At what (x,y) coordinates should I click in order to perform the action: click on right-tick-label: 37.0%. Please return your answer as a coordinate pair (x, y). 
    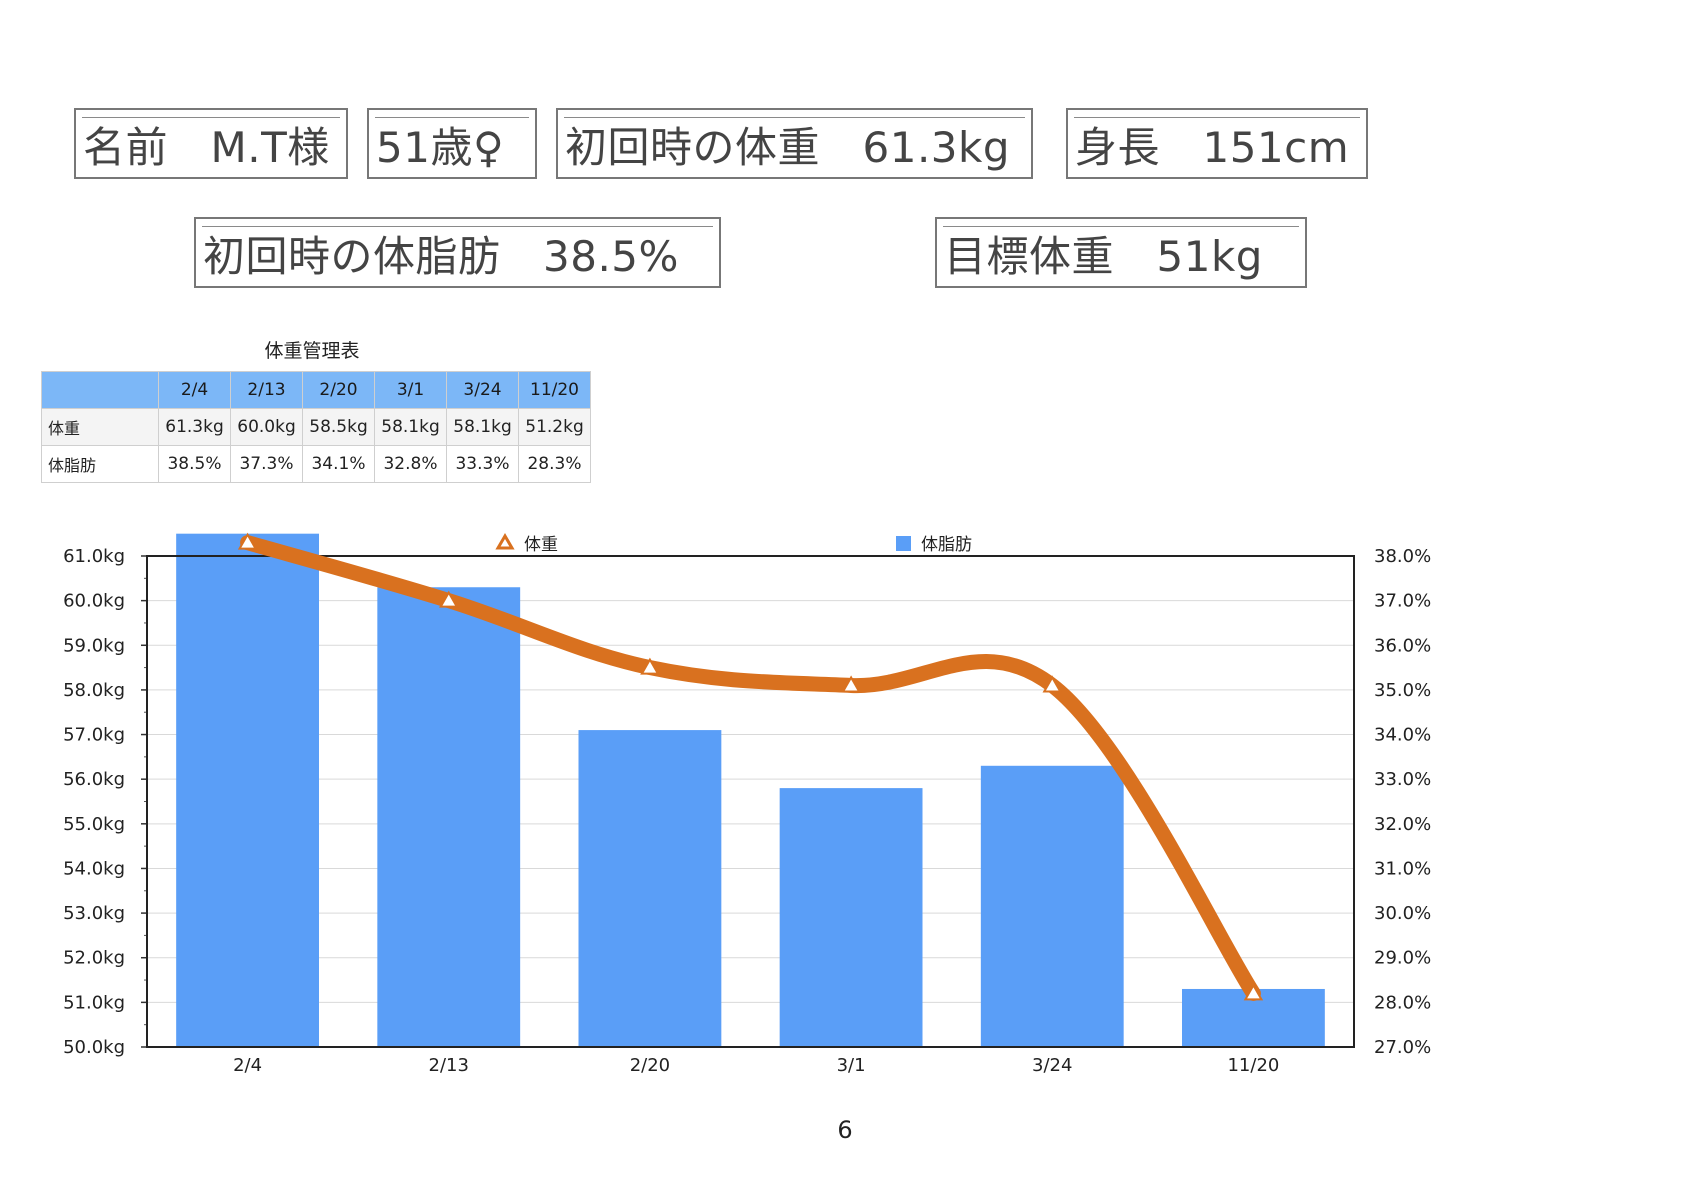
    Looking at the image, I should click on (1402, 601).